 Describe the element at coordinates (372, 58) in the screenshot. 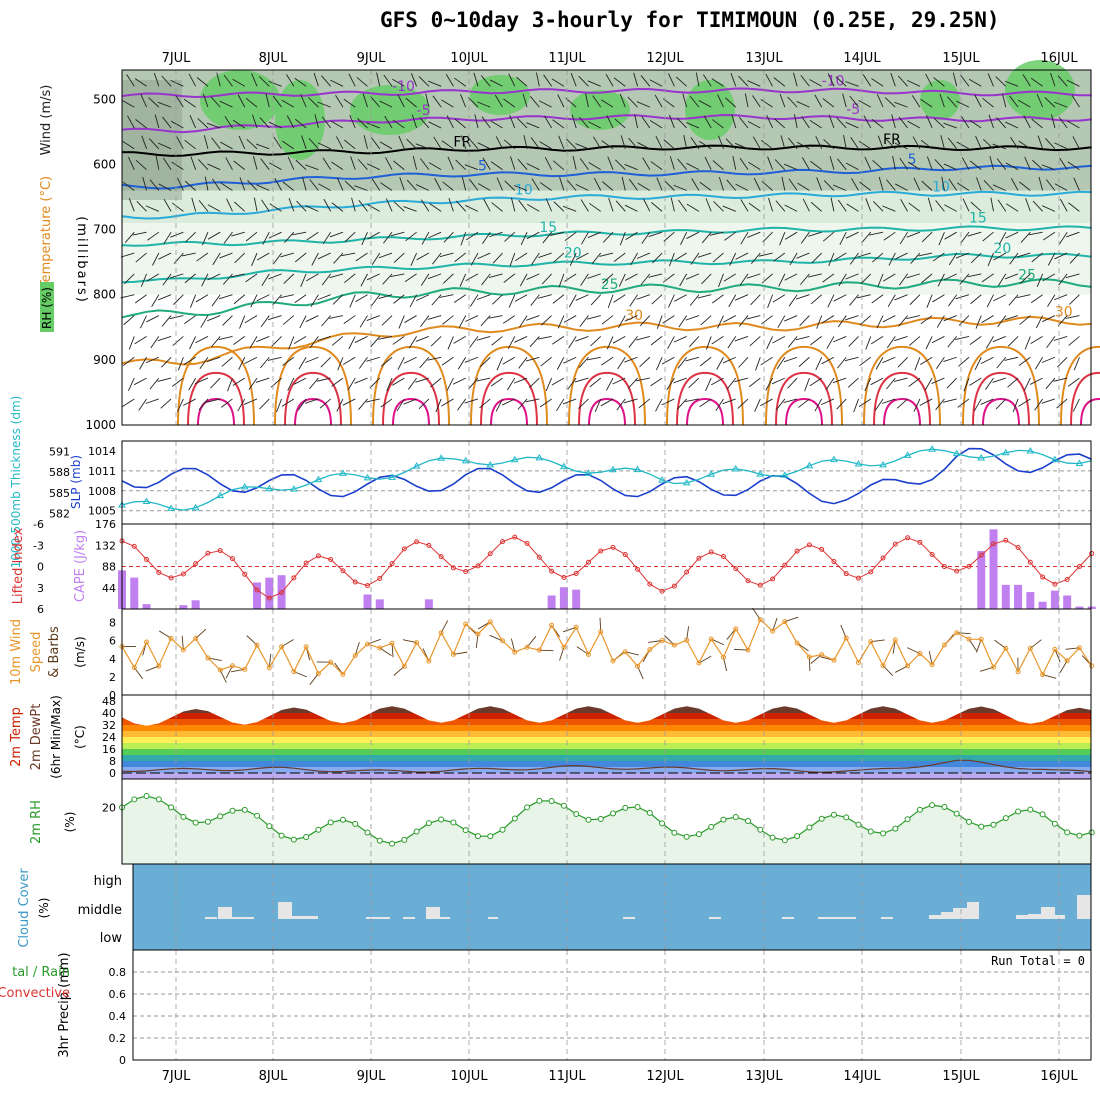

I see `day-label-top: 9JUL` at that location.